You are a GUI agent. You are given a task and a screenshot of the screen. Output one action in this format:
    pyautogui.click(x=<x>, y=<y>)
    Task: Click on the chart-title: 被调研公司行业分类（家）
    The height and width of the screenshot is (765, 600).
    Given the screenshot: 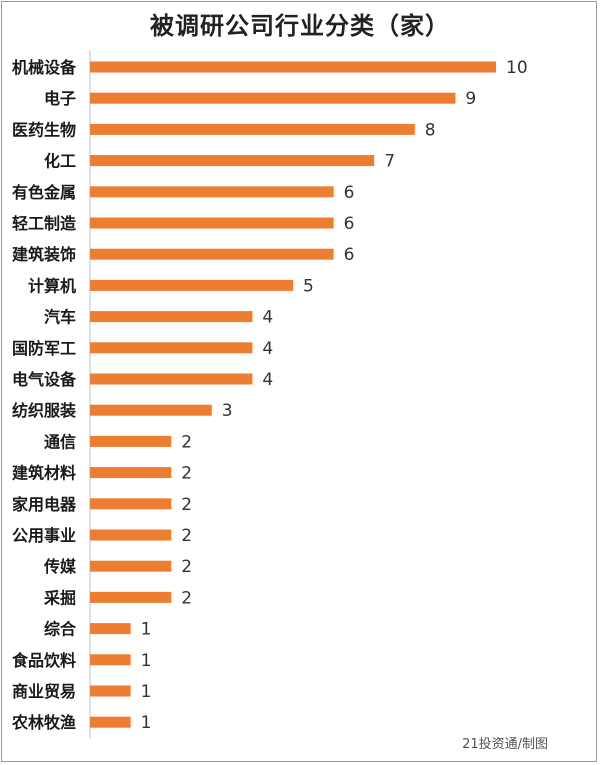 What is the action you would take?
    pyautogui.click(x=300, y=26)
    